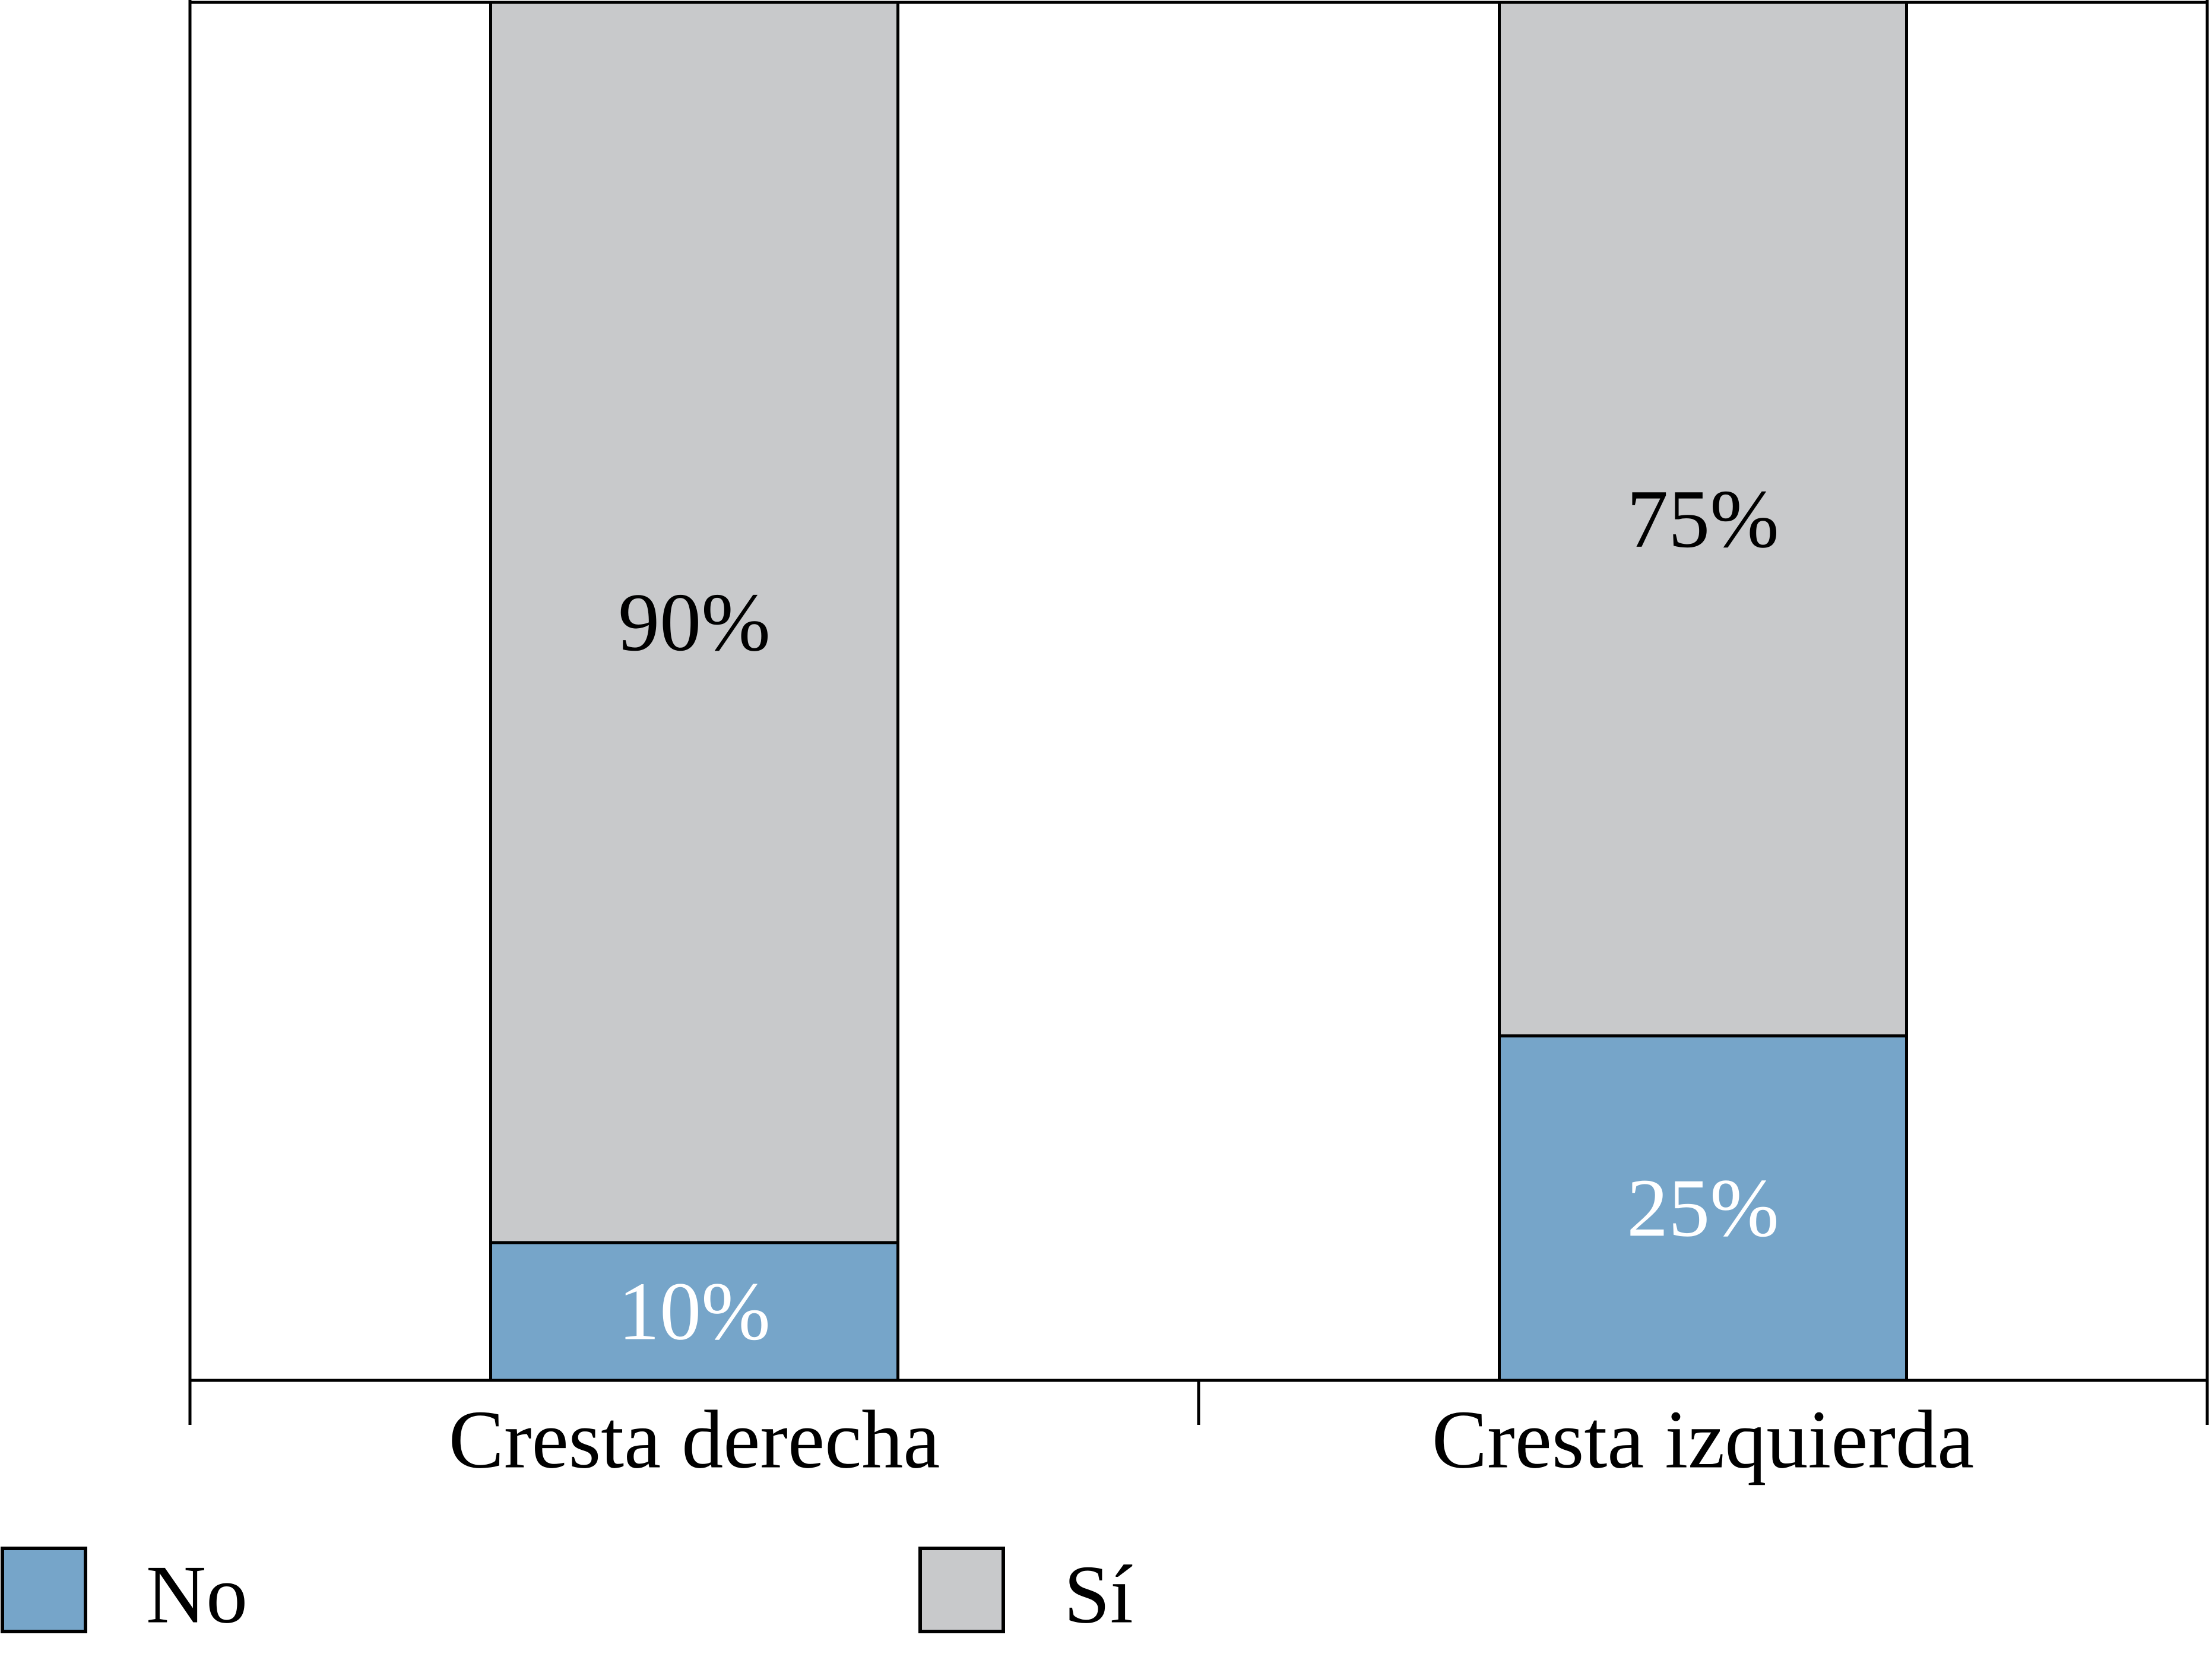 Image resolution: width=2212 pixels, height=1660 pixels. What do you see at coordinates (961, 1590) in the screenshot?
I see `legend-swatch-si` at bounding box center [961, 1590].